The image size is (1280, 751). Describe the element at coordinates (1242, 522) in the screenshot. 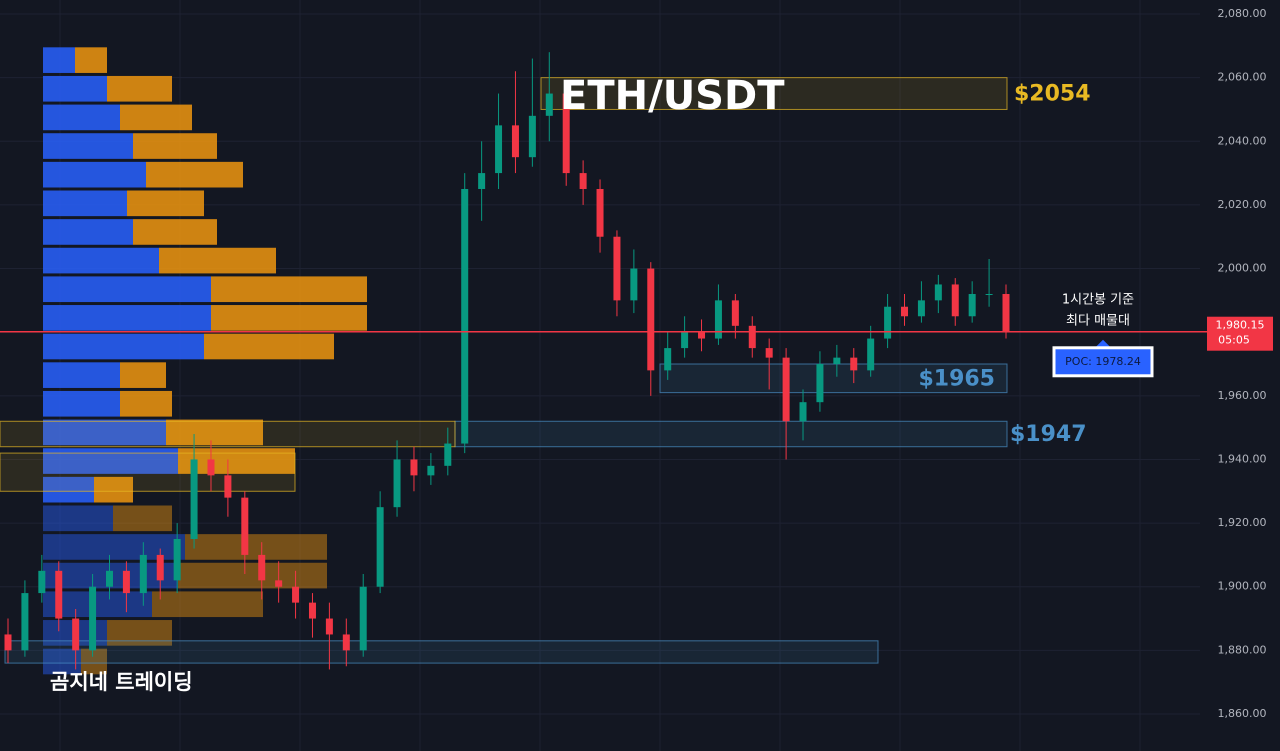

I see `y-tick-label: 1,920.00` at that location.